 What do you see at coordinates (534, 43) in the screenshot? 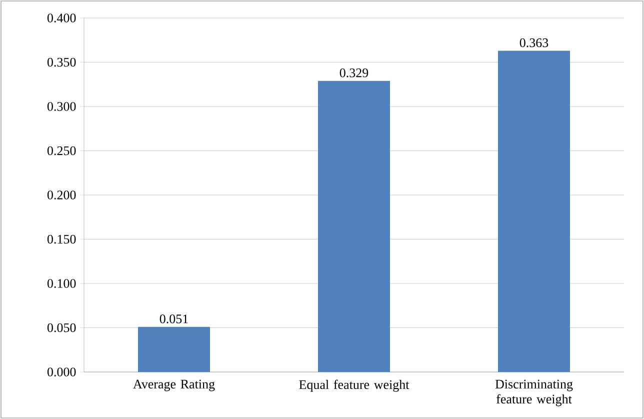
I see `data-label: 0.363` at bounding box center [534, 43].